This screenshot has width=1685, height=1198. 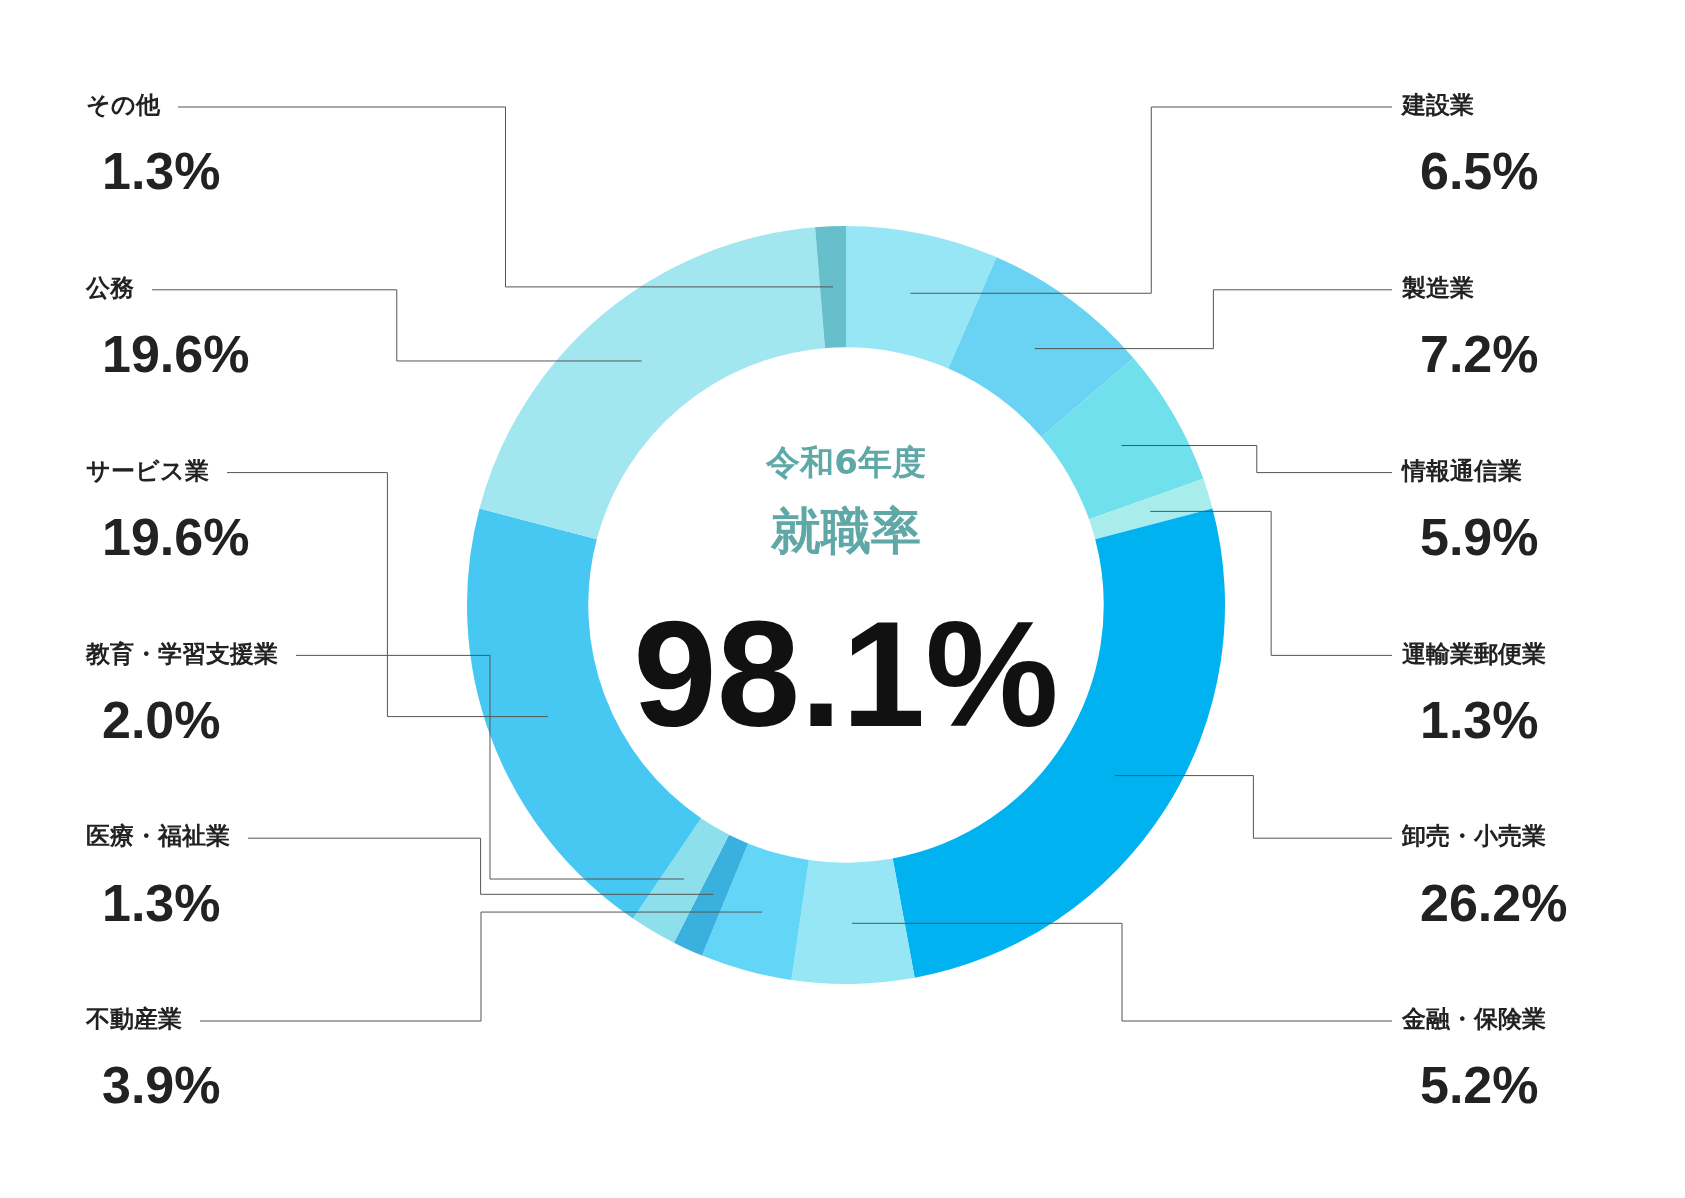 What do you see at coordinates (1437, 105) in the screenshot?
I see `slice-label: 建設業` at bounding box center [1437, 105].